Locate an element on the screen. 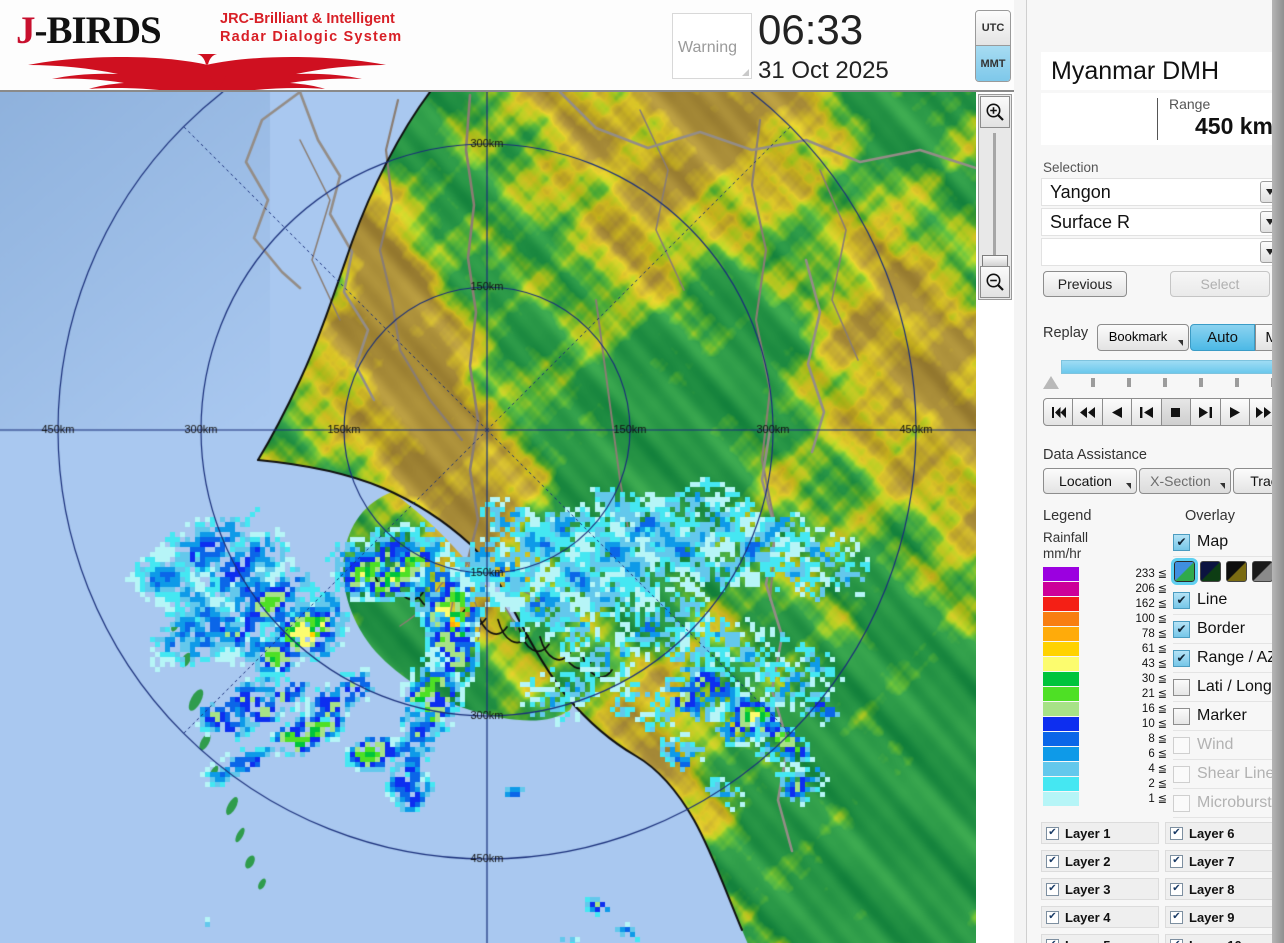 The height and width of the screenshot is (943, 1284). rewind-button is located at coordinates (1088, 412).